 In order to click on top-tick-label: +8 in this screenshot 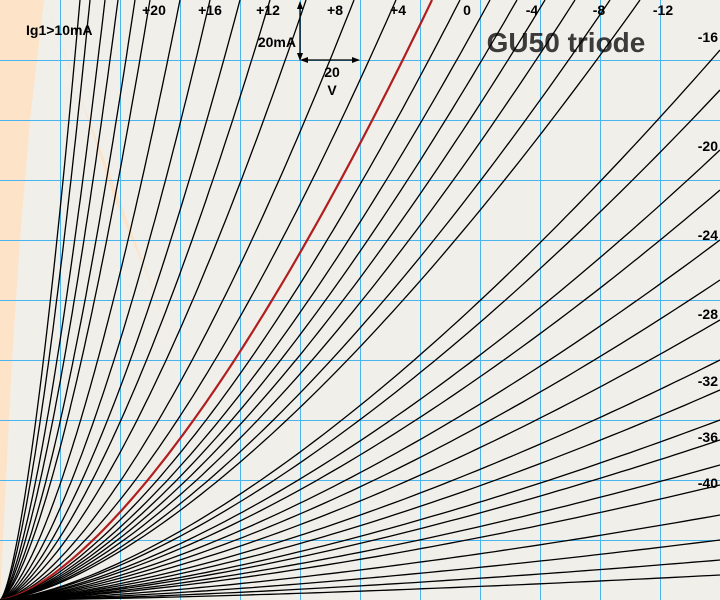, I will do `click(335, 10)`.